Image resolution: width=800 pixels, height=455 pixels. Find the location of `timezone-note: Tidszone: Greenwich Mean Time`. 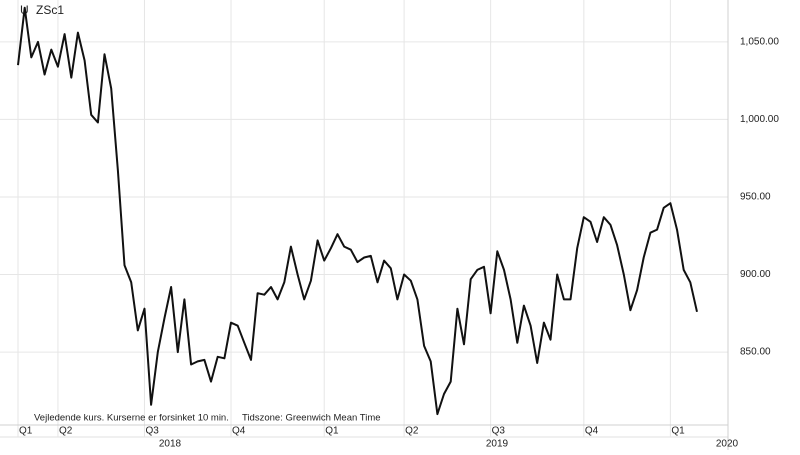

timezone-note: Tidszone: Greenwich Mean Time is located at coordinates (311, 418).